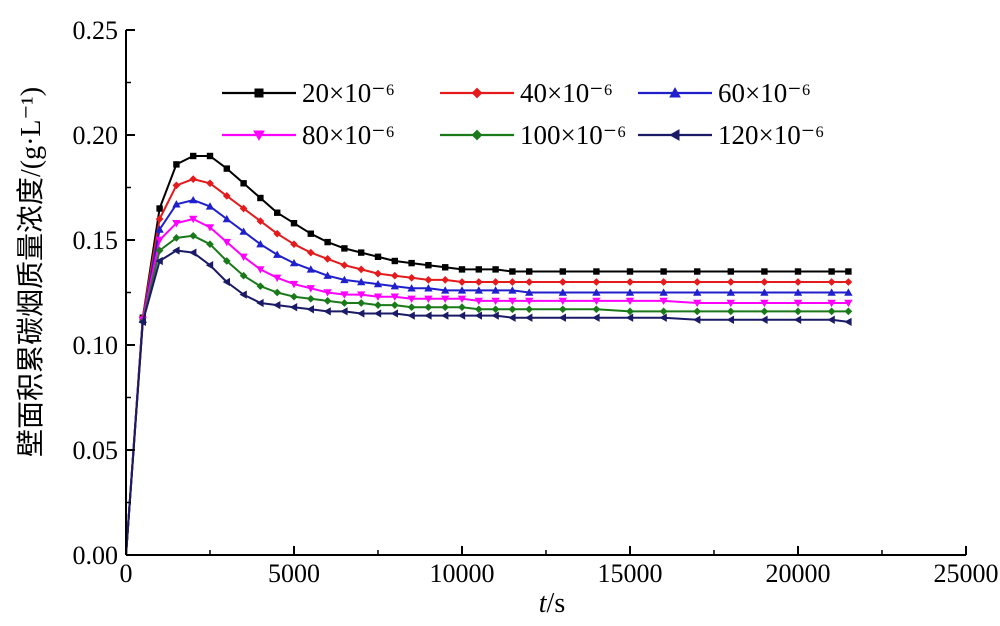 The width and height of the screenshot is (1000, 626). I want to click on legend-item: 120×10⁻⁶, so click(731, 135).